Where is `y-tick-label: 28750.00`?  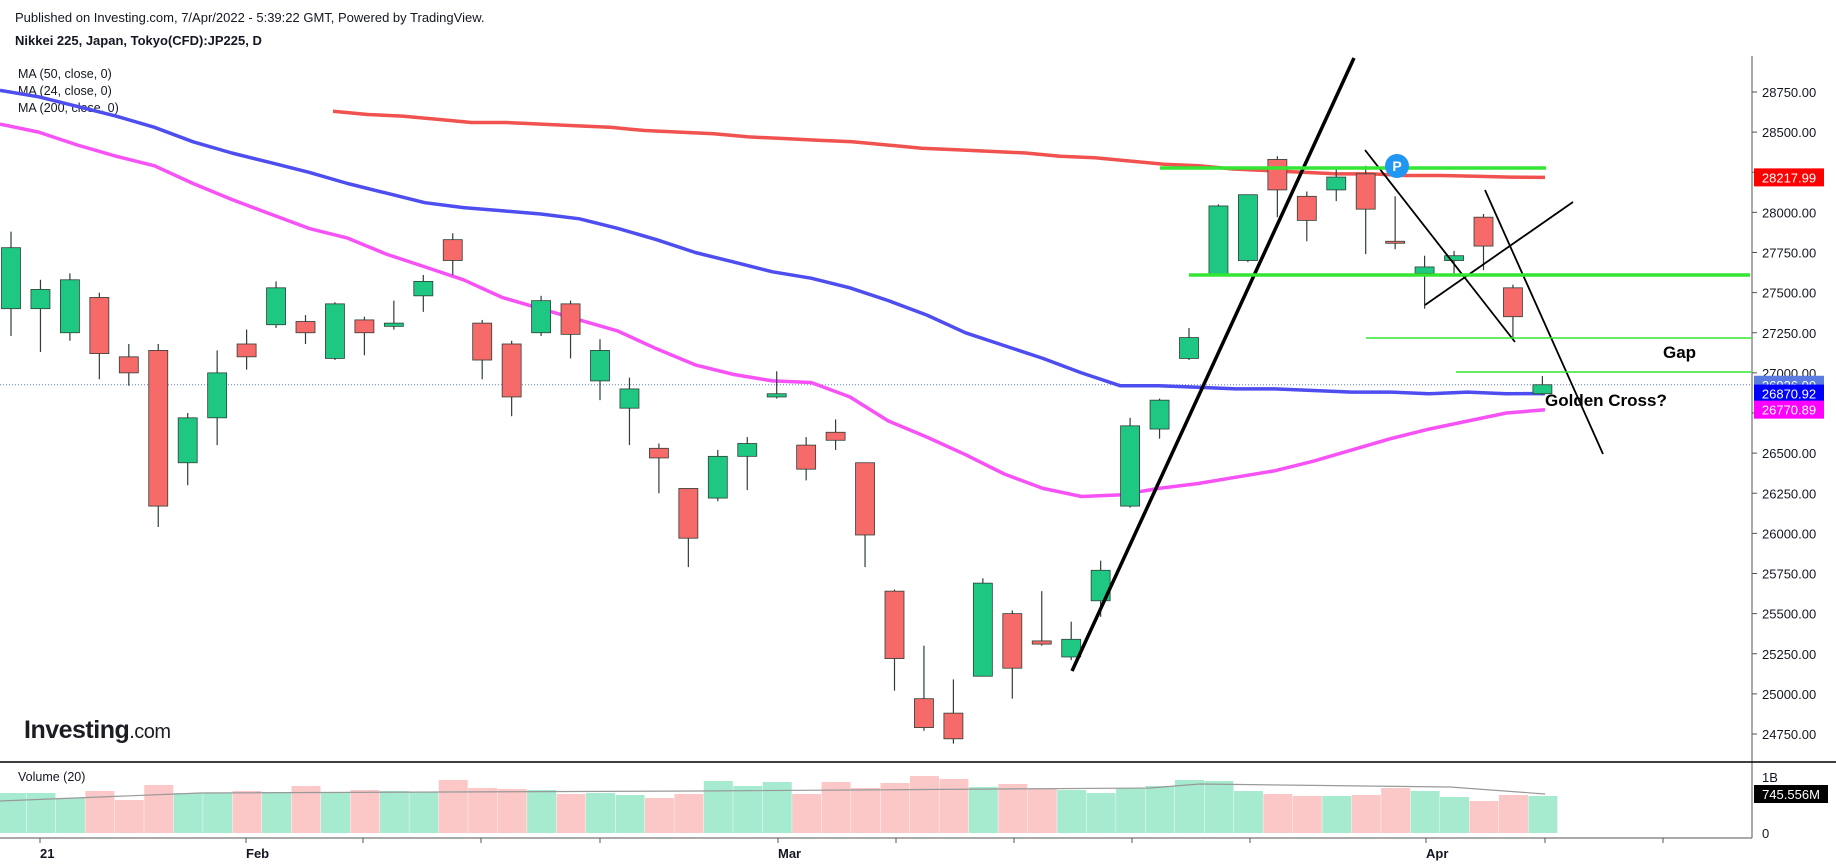
y-tick-label: 28750.00 is located at coordinates (1789, 92).